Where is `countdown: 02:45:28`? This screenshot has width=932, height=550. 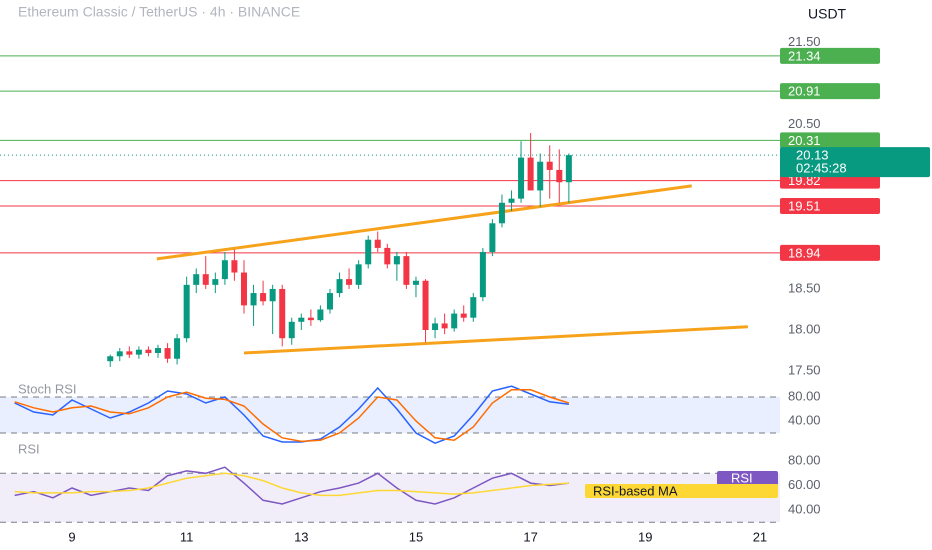 countdown: 02:45:28 is located at coordinates (821, 168).